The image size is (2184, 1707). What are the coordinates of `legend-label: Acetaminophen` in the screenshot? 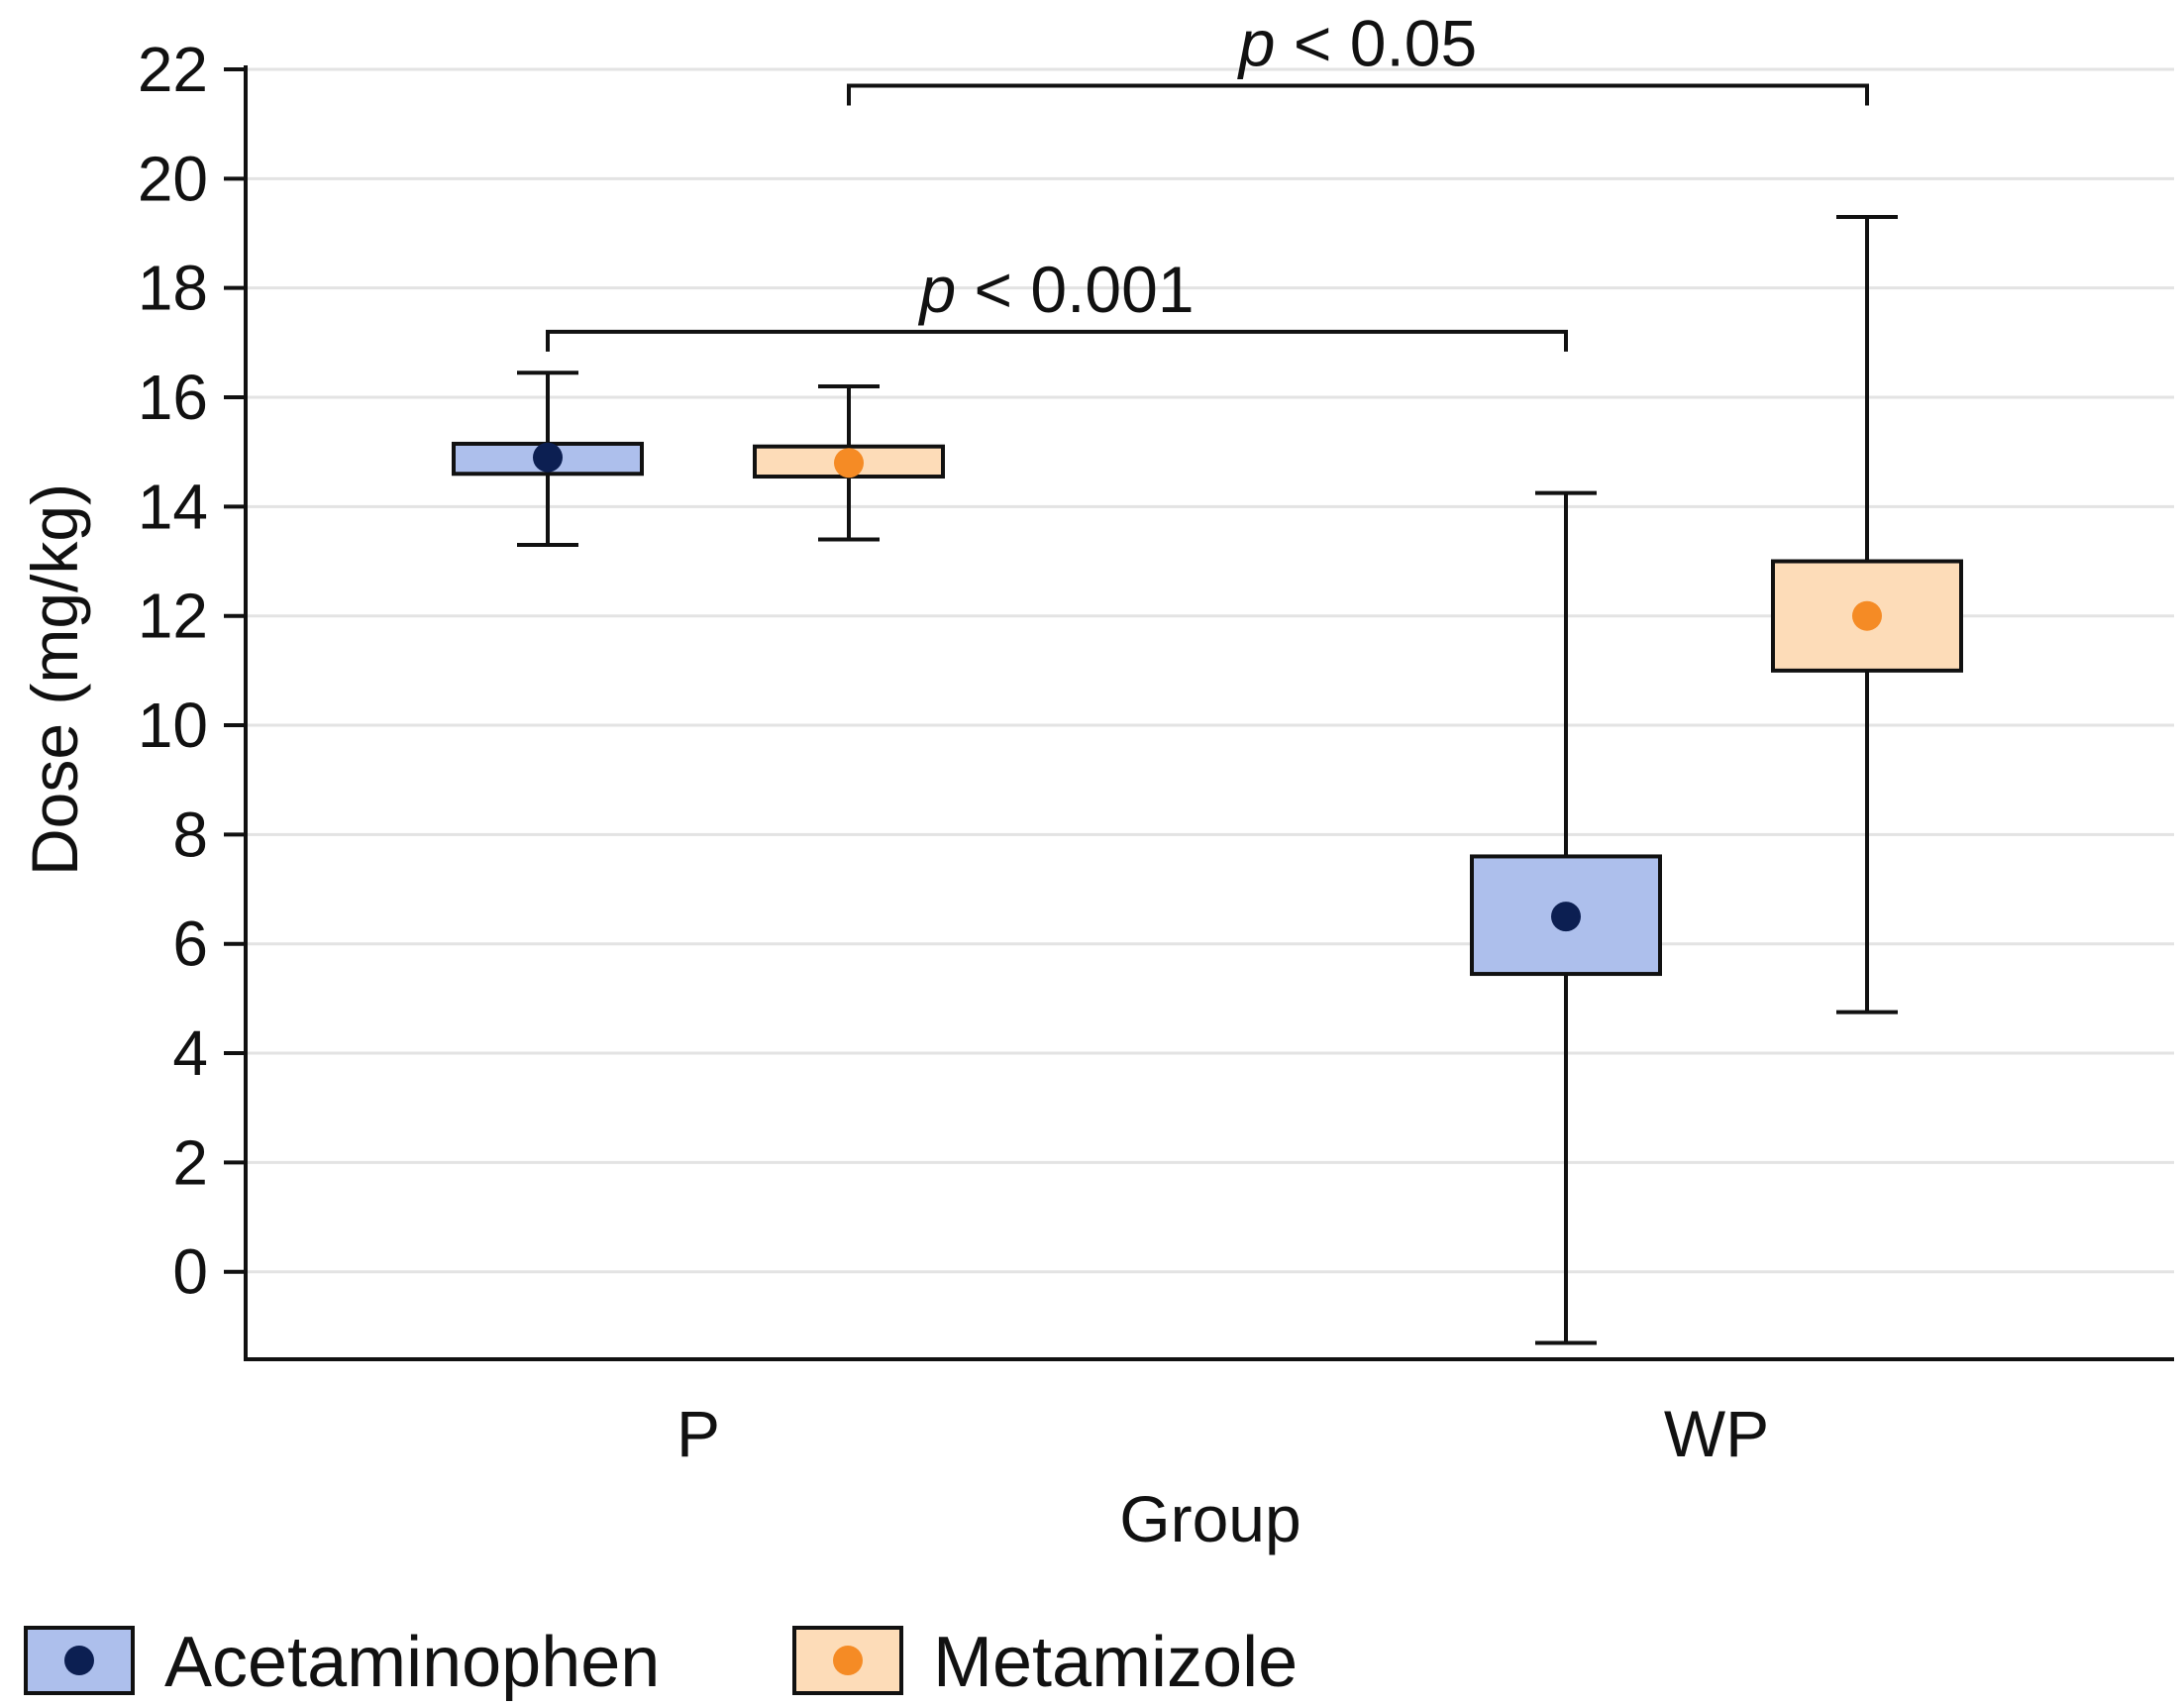 It's located at (412, 1662).